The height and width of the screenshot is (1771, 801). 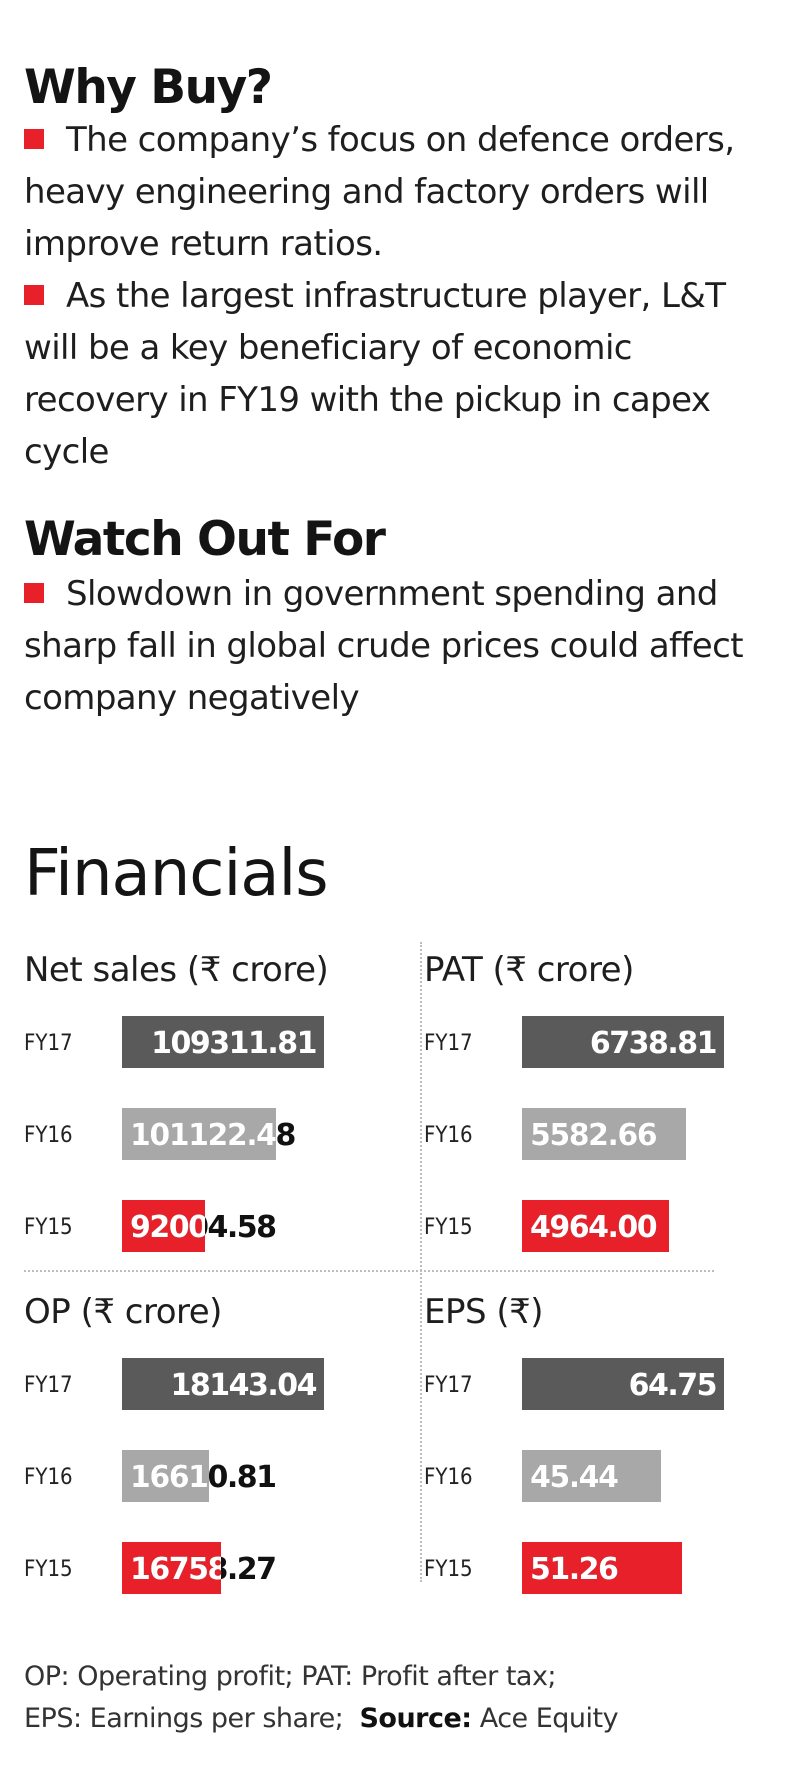 I want to click on value-label-overlay: 4964.00, so click(x=593, y=1227).